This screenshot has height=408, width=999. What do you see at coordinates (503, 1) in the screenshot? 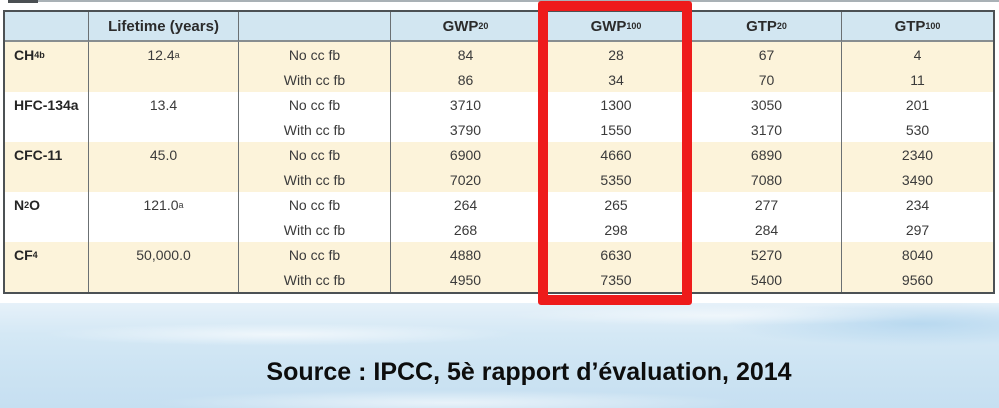
I see `cropped-top-edge` at bounding box center [503, 1].